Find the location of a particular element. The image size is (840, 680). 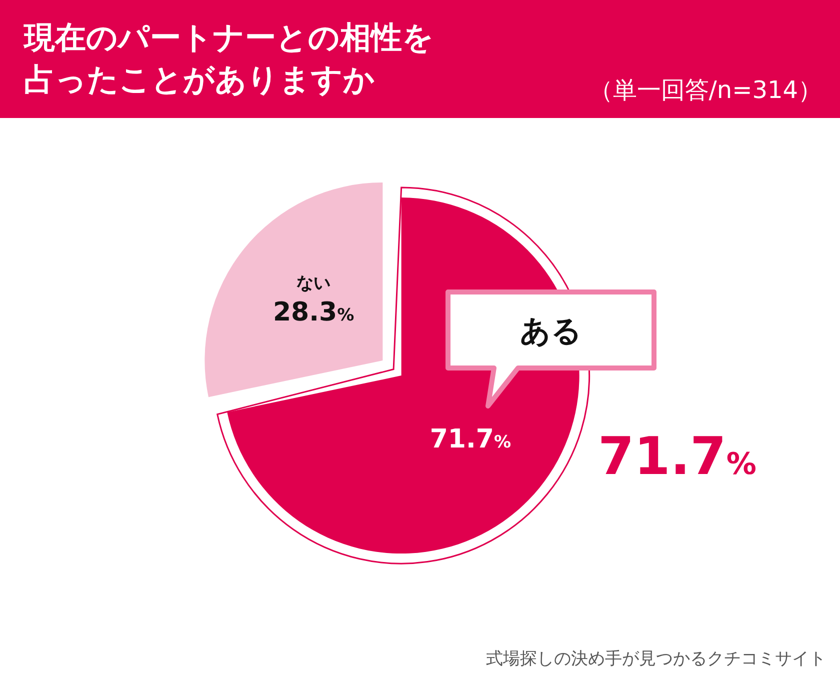

text: 71.7% is located at coordinates (677, 457).